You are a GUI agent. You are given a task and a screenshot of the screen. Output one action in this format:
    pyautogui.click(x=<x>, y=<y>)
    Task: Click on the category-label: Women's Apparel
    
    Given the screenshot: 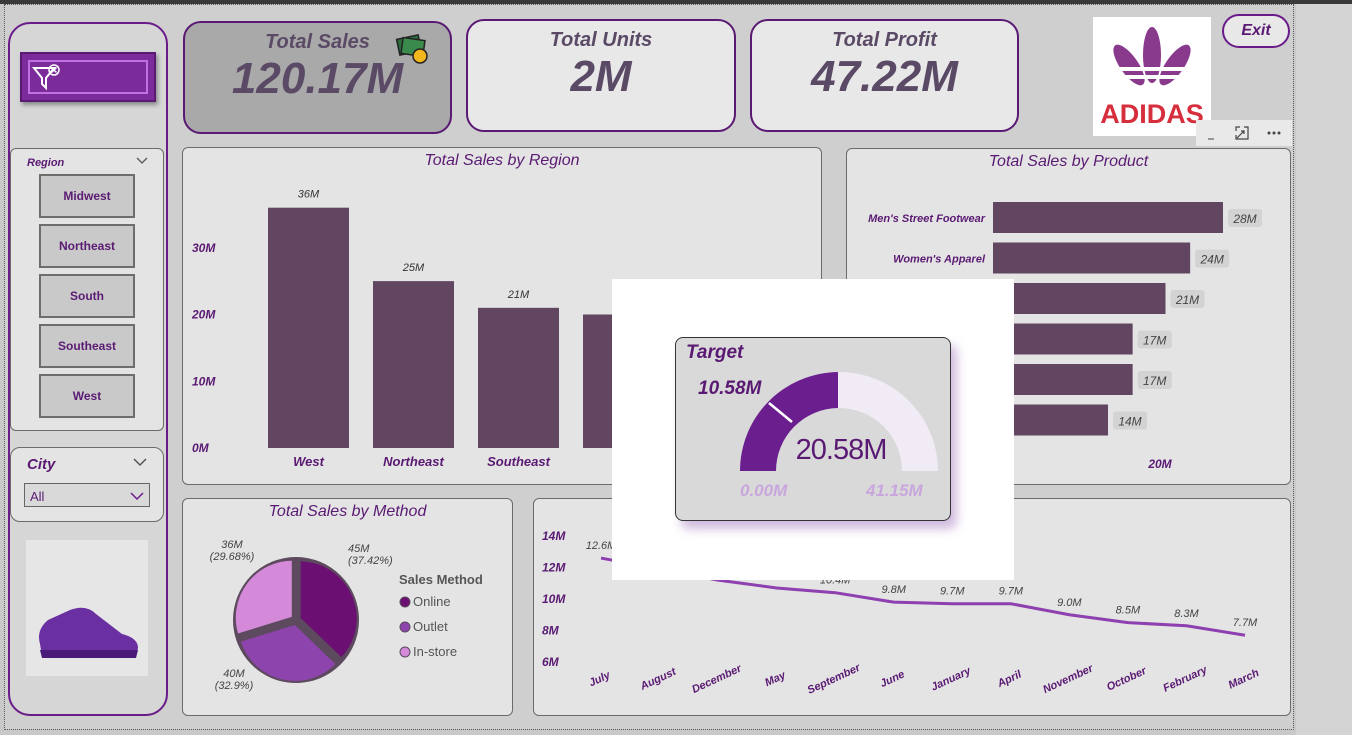 What is the action you would take?
    pyautogui.click(x=939, y=260)
    